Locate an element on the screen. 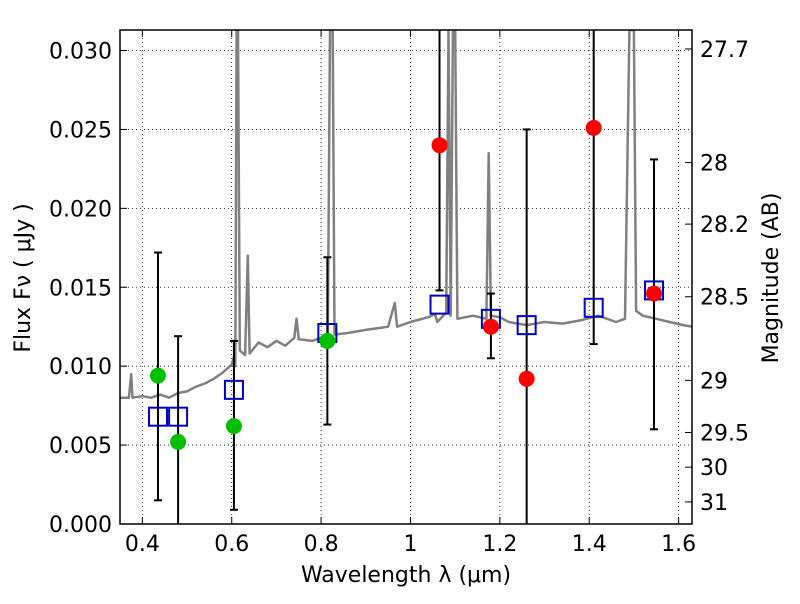 This screenshot has width=800, height=604. x-tick-label: 1.2 is located at coordinates (499, 544).